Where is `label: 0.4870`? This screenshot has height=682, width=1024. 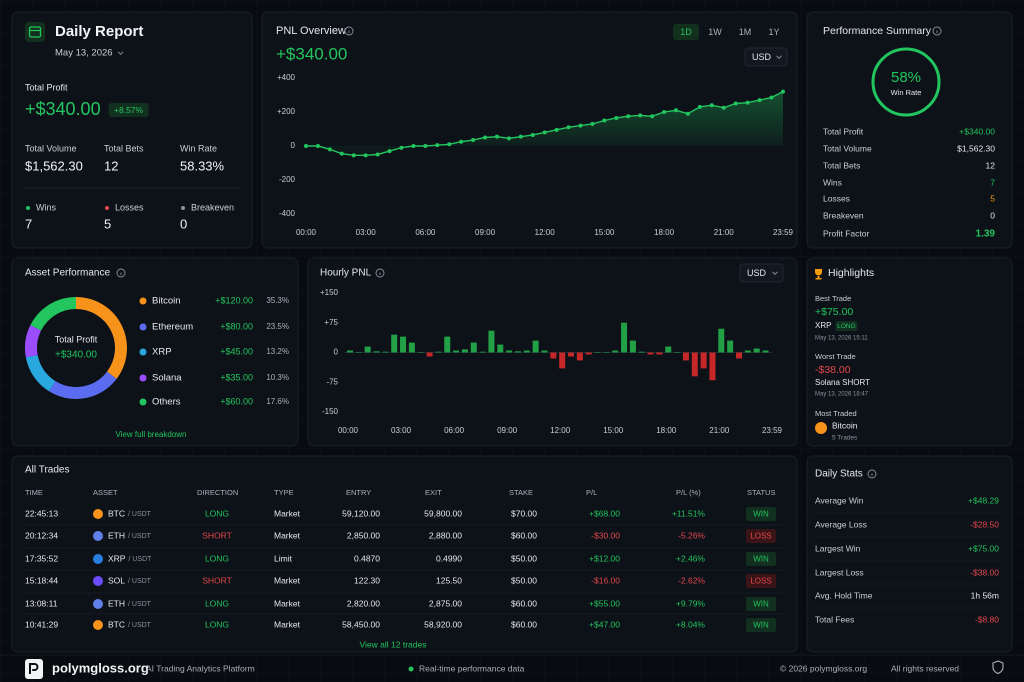 label: 0.4870 is located at coordinates (367, 558).